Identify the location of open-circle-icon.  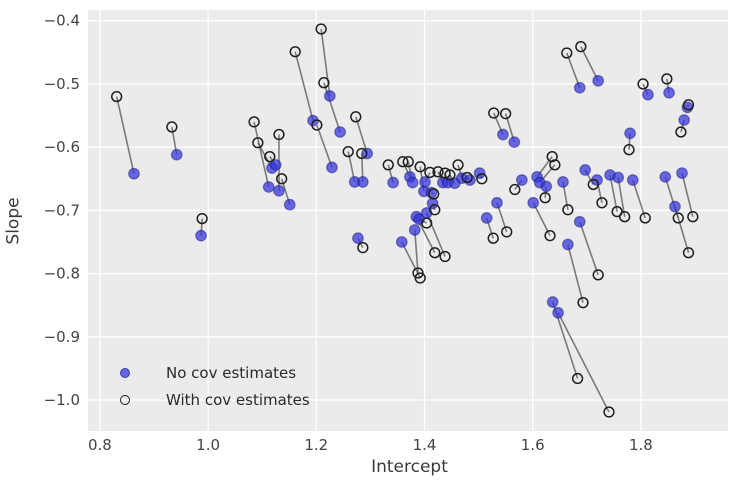
(125, 400).